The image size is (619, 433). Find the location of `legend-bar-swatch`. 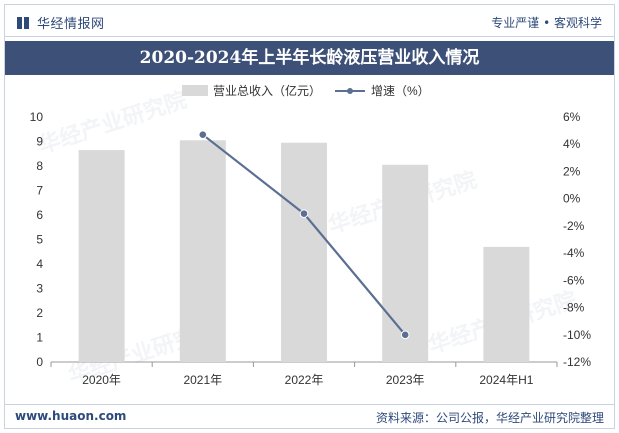

legend-bar-swatch is located at coordinates (195, 90).